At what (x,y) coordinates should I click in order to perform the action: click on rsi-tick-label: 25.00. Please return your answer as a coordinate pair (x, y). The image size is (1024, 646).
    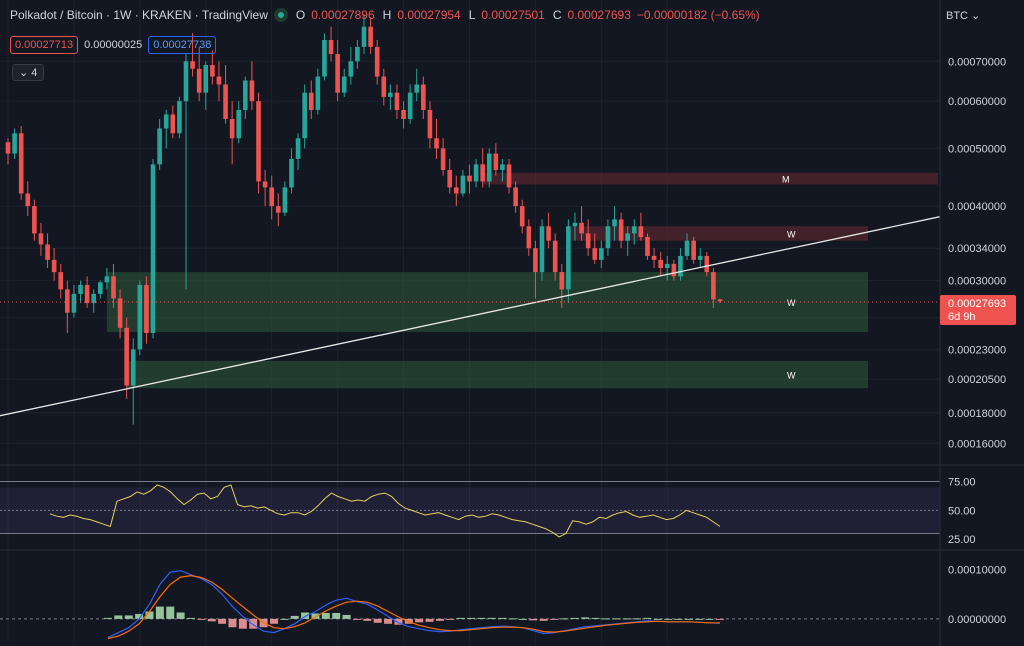
    Looking at the image, I should click on (962, 540).